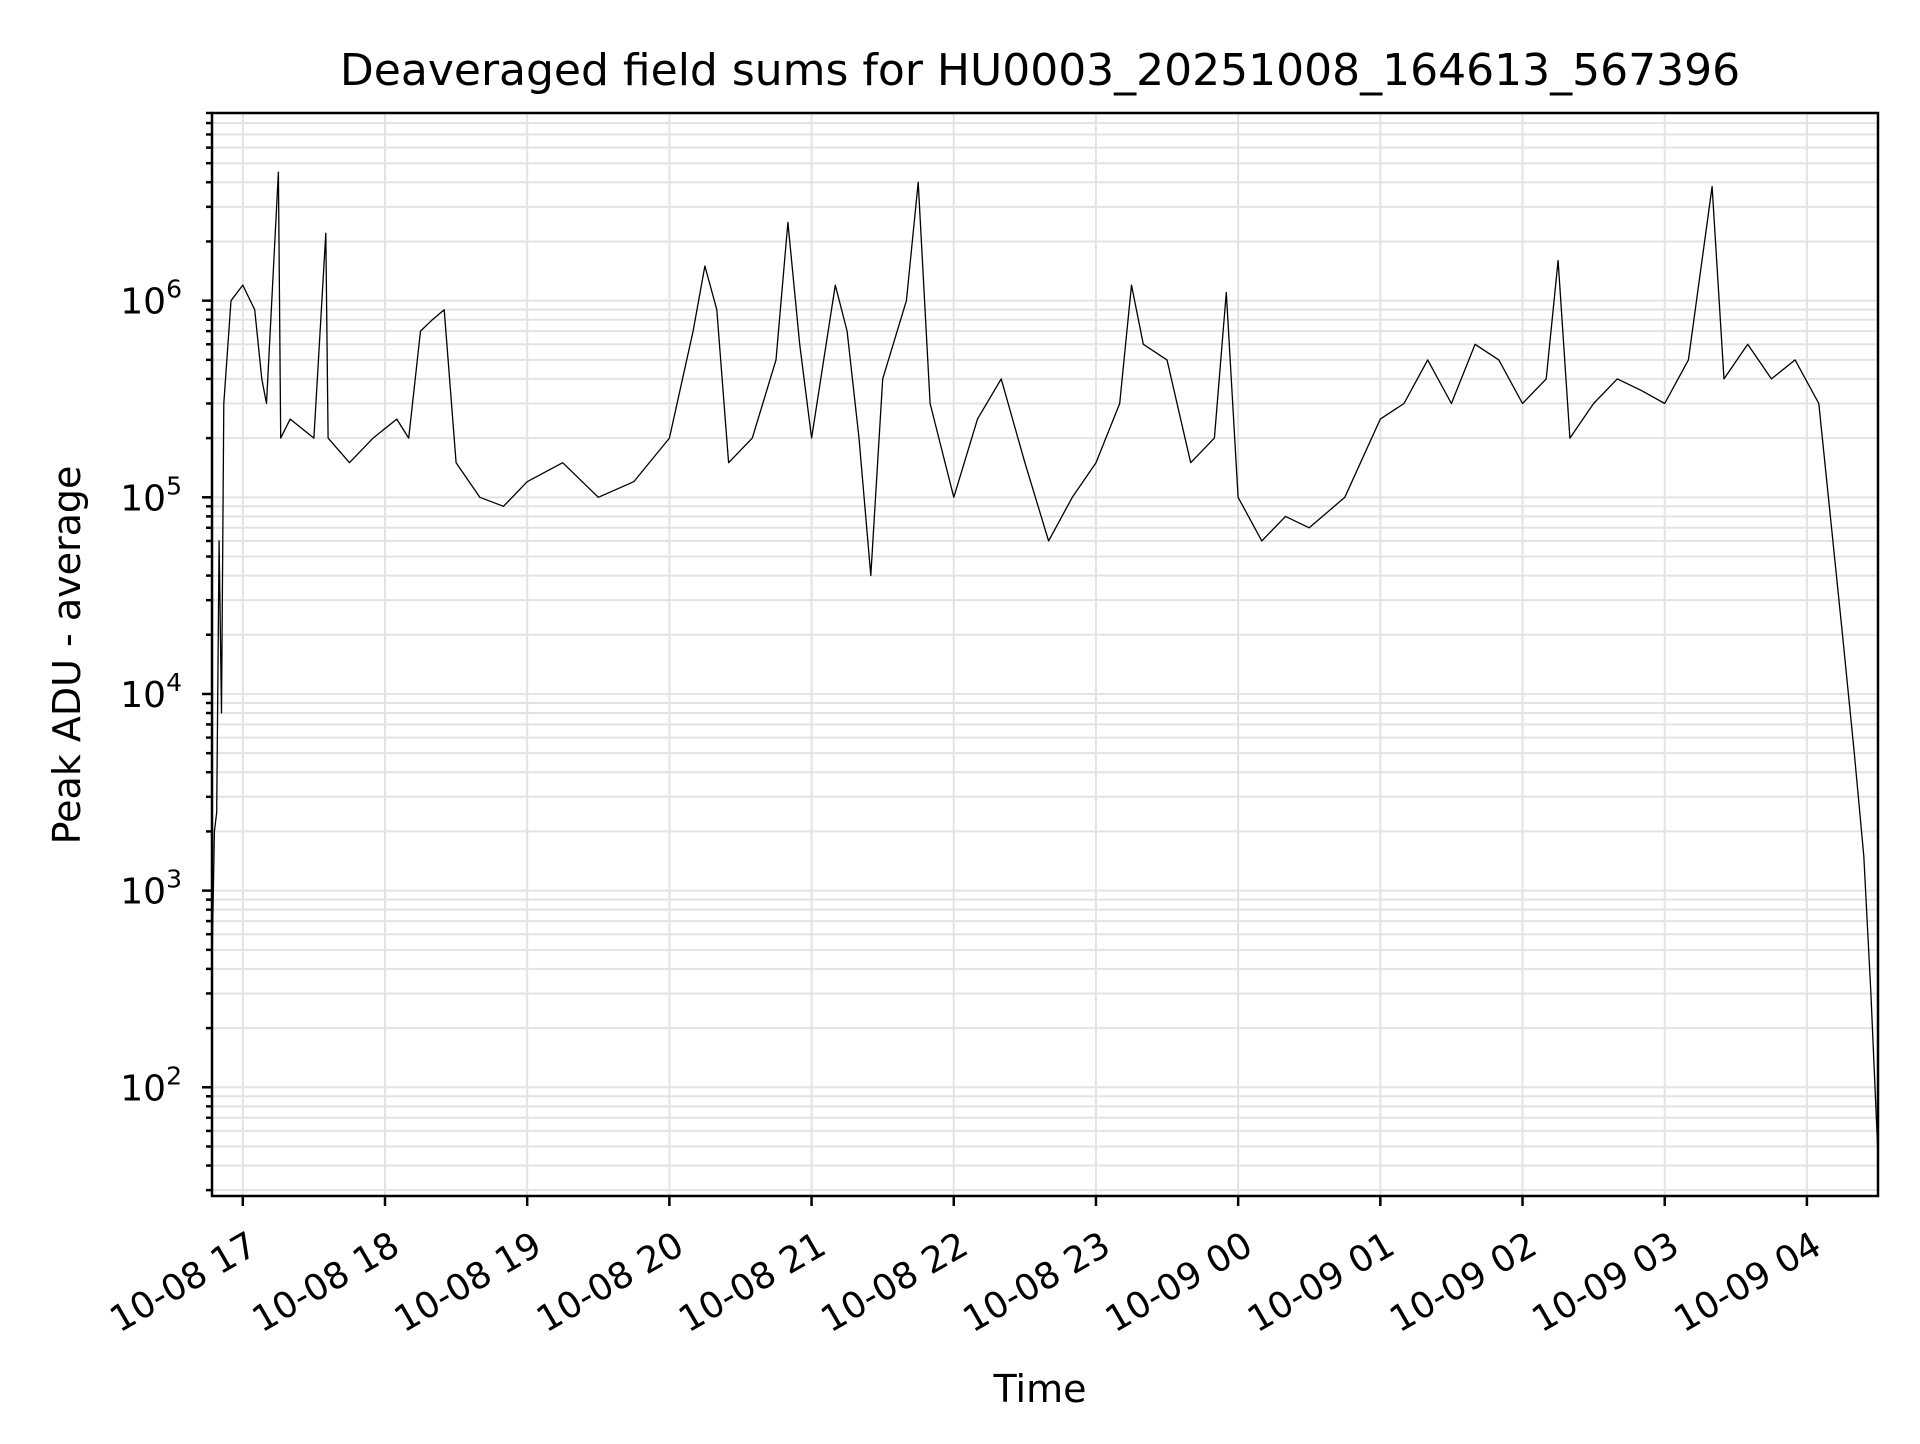  Describe the element at coordinates (151, 495) in the screenshot. I see `y-tick-label: 10⁵` at that location.